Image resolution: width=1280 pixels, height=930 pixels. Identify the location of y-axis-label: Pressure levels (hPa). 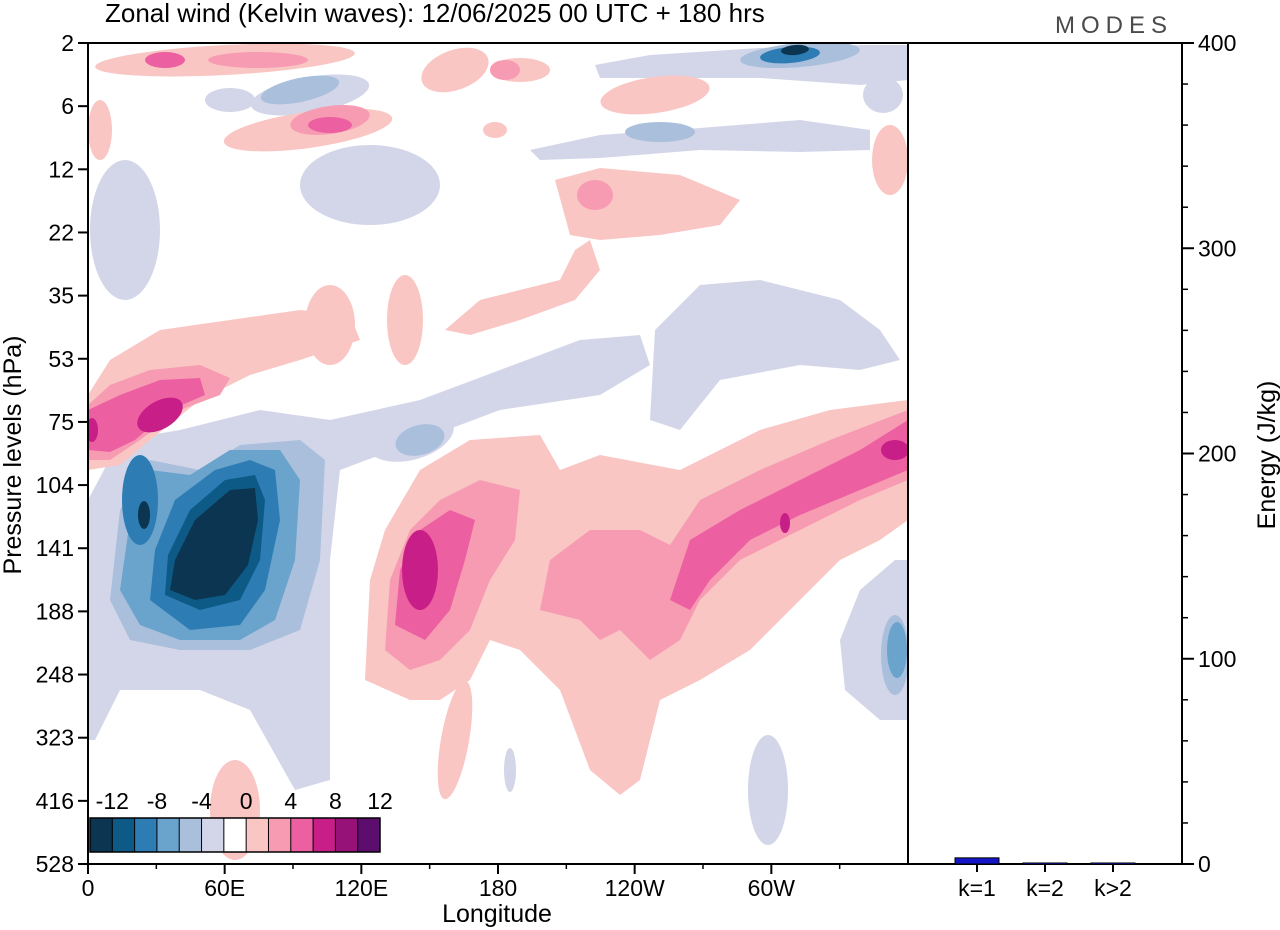
(13, 455).